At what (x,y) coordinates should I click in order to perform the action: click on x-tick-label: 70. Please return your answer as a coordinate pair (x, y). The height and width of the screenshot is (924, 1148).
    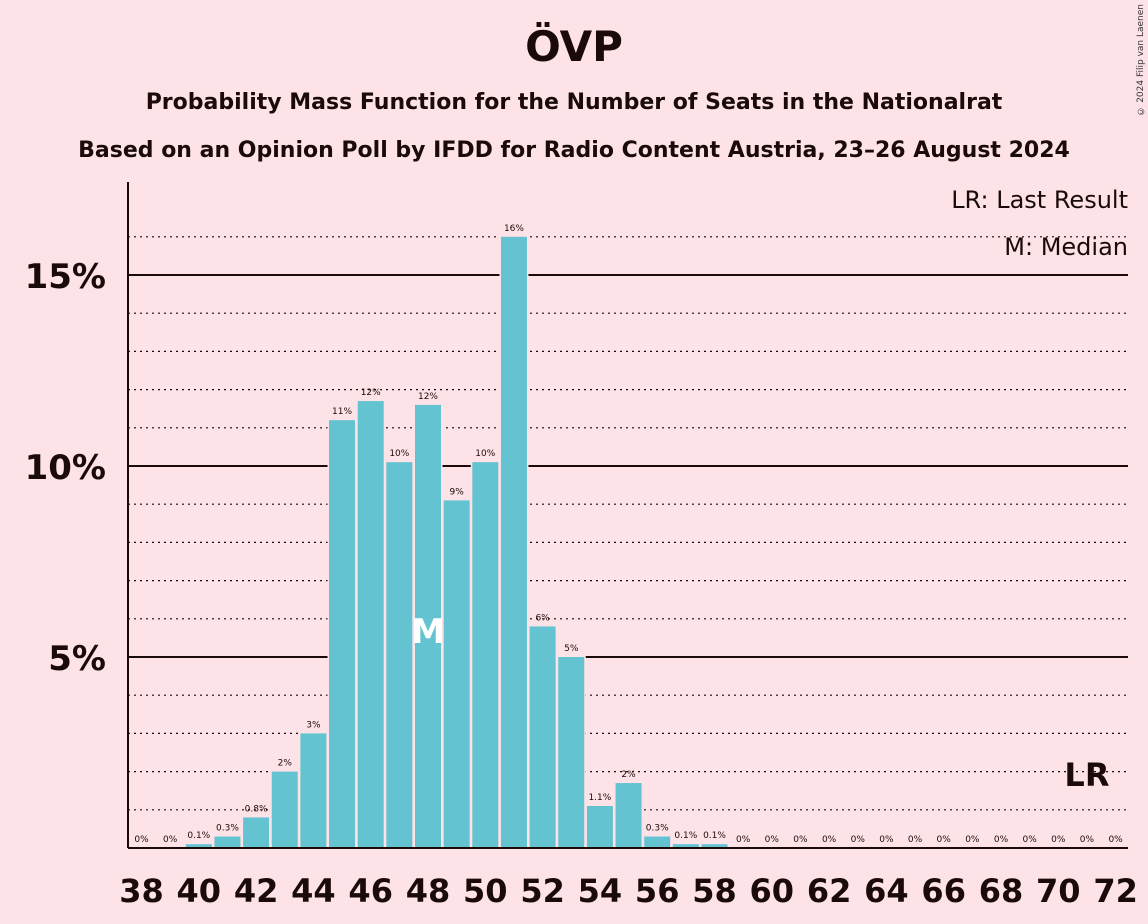
    Looking at the image, I should click on (1058, 891).